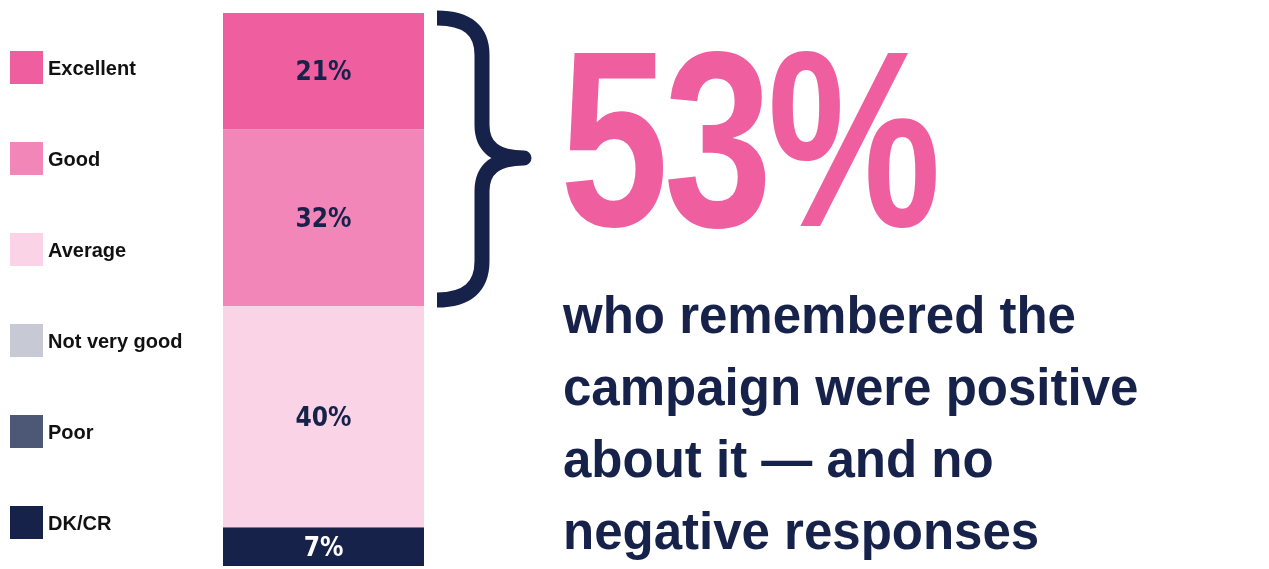  I want to click on data-label: 7%, so click(323, 546).